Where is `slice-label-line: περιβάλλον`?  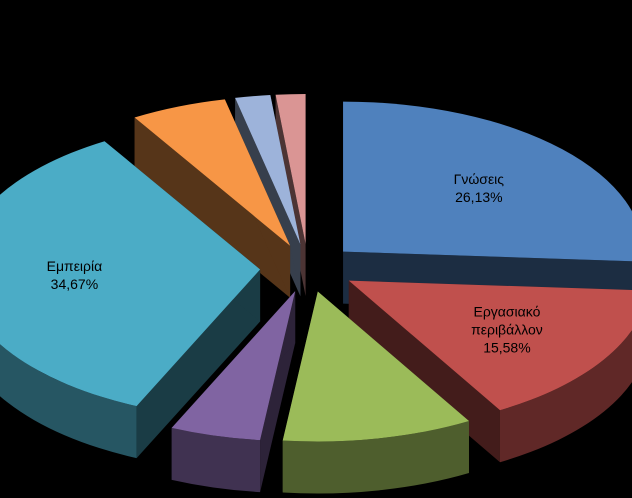
slice-label-line: περιβάλλον is located at coordinates (507, 330).